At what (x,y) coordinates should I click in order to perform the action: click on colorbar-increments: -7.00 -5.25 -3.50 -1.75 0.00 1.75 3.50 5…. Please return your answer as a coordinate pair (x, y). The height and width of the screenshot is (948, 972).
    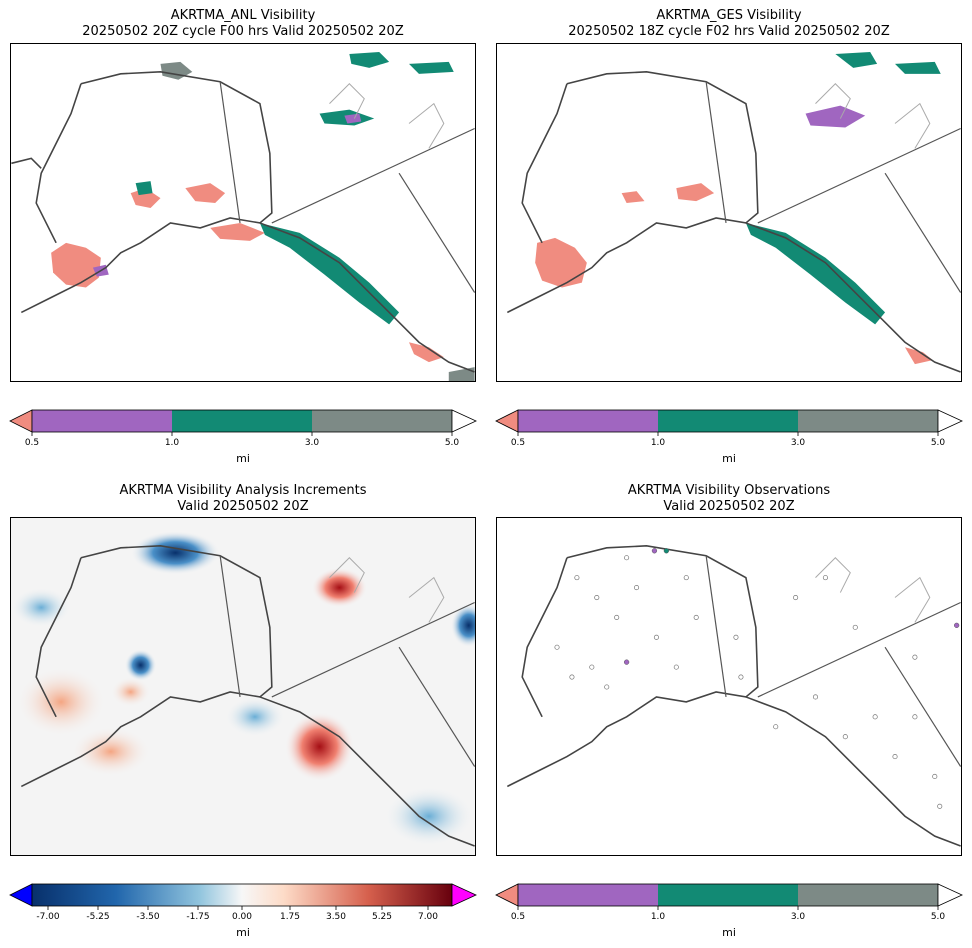
    Looking at the image, I should click on (243, 911).